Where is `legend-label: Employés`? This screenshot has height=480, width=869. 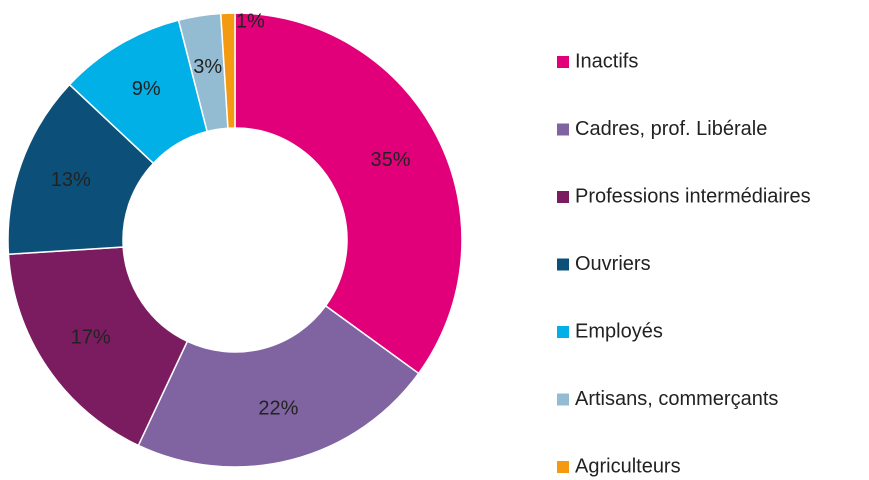 legend-label: Employés is located at coordinates (619, 331).